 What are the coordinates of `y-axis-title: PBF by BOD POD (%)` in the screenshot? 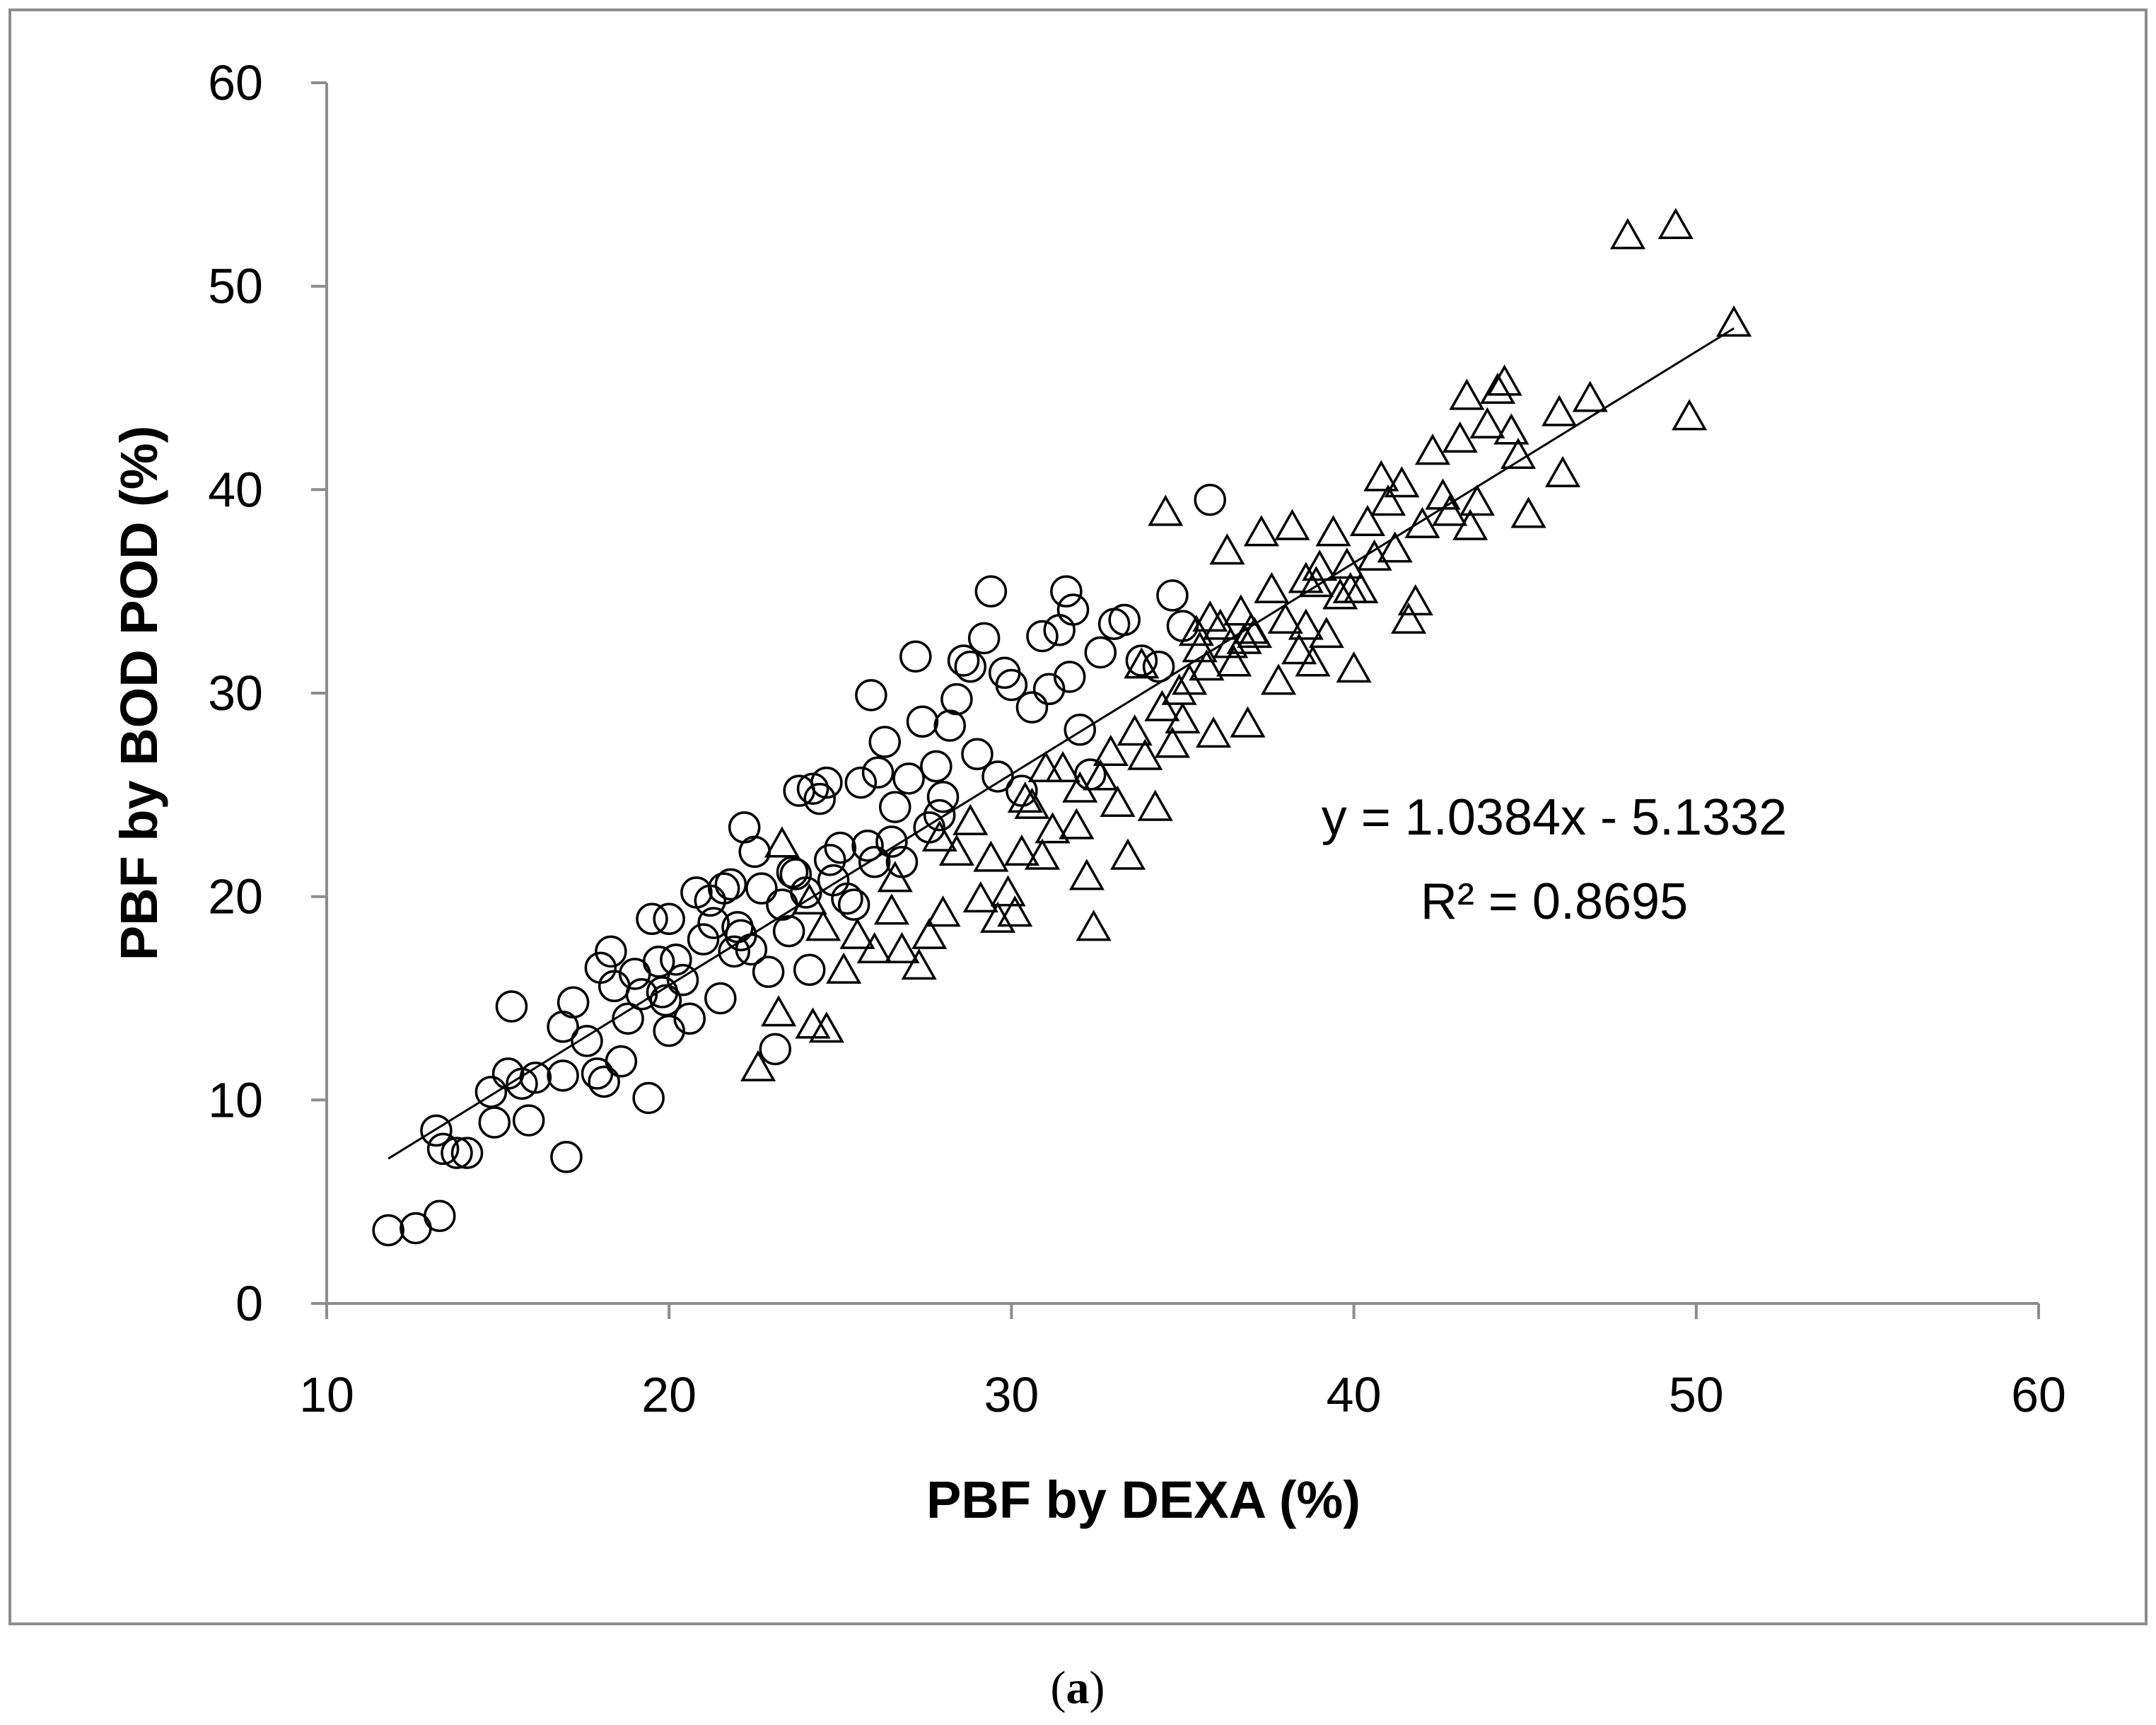 It's located at (139, 693).